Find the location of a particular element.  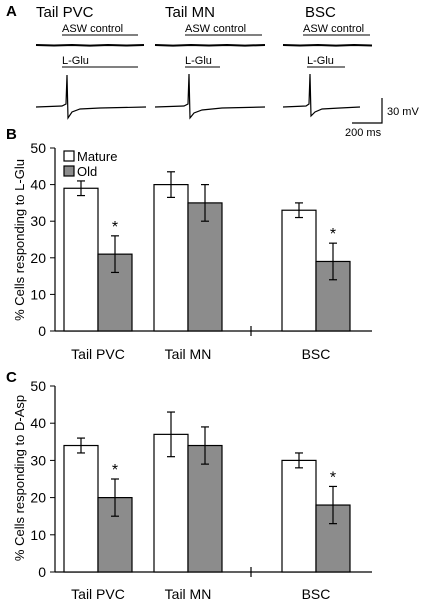

scale-bar-v-label: 30 mV is located at coordinates (403, 112).